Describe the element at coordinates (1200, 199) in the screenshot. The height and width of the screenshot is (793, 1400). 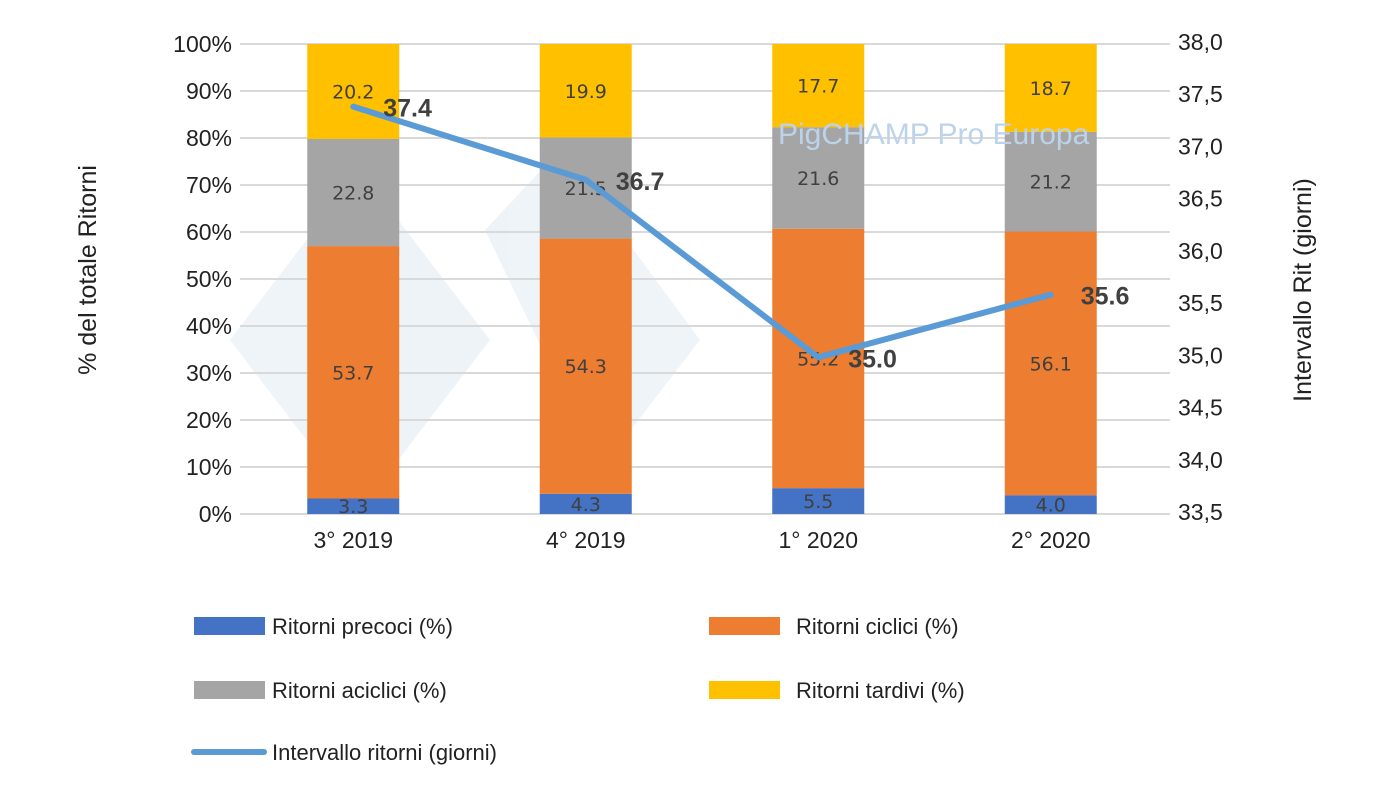
I see `y2-tick-label: 36,5` at that location.